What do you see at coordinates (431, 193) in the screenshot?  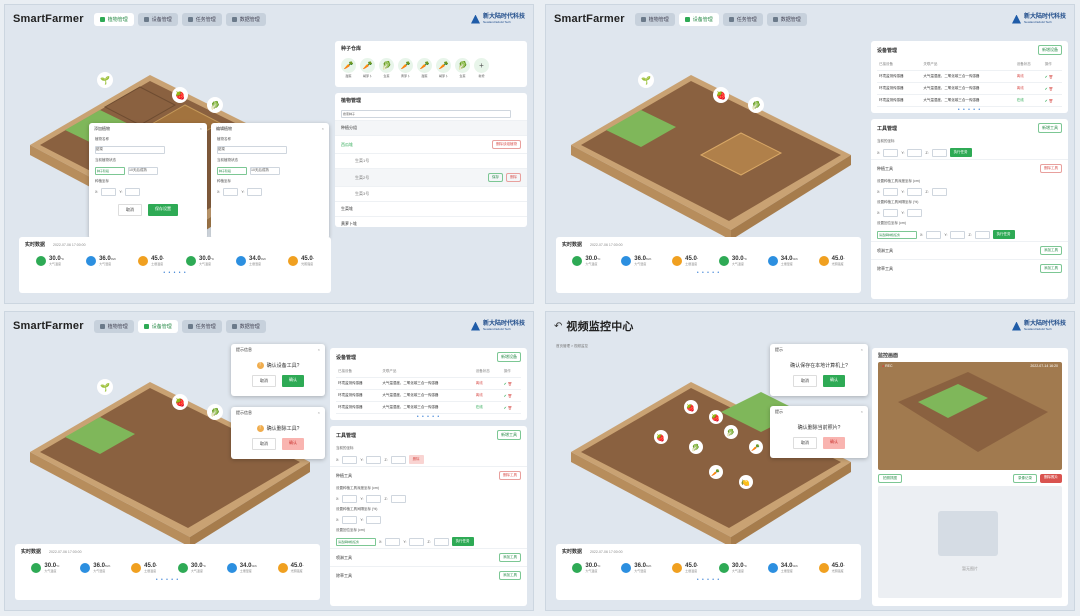 I see `sub-item: 生菜3号` at bounding box center [431, 193].